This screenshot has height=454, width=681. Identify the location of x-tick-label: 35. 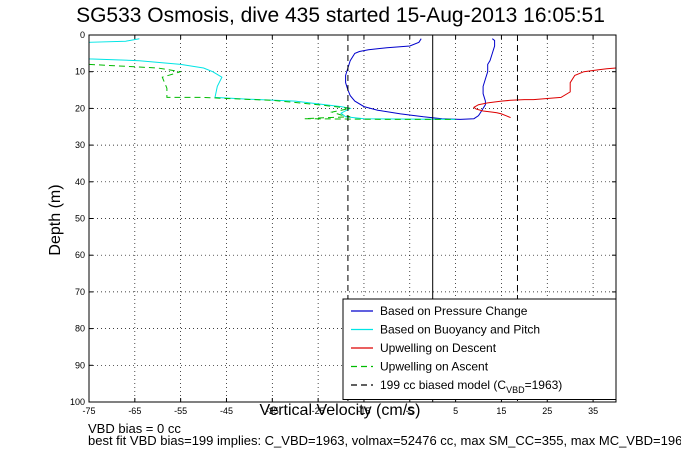
(593, 411).